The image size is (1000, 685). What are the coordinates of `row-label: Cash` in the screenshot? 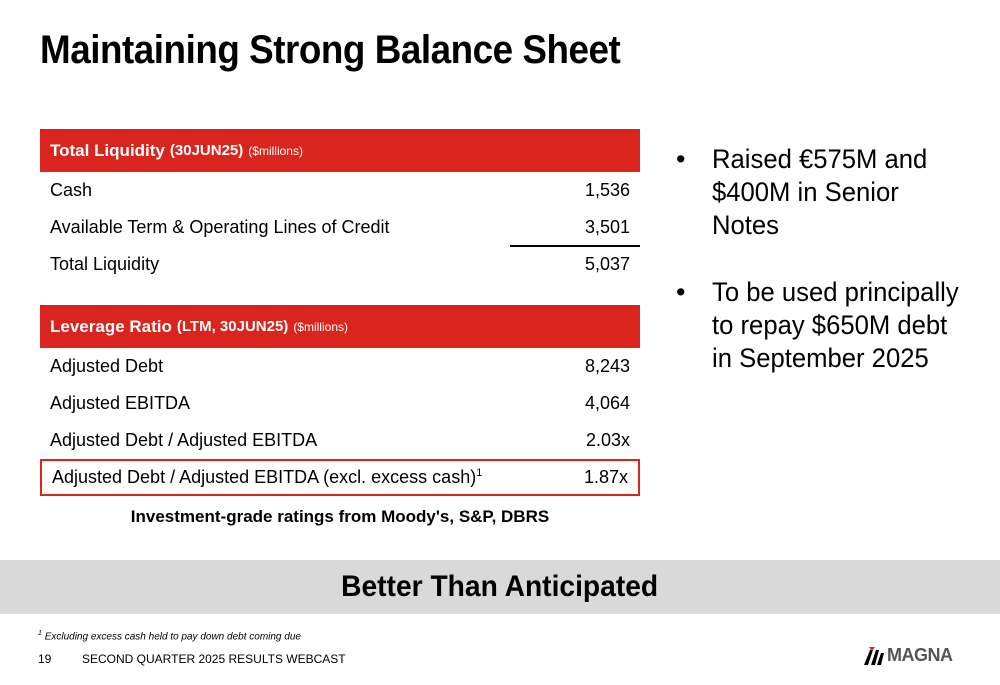 It's located at (71, 190).